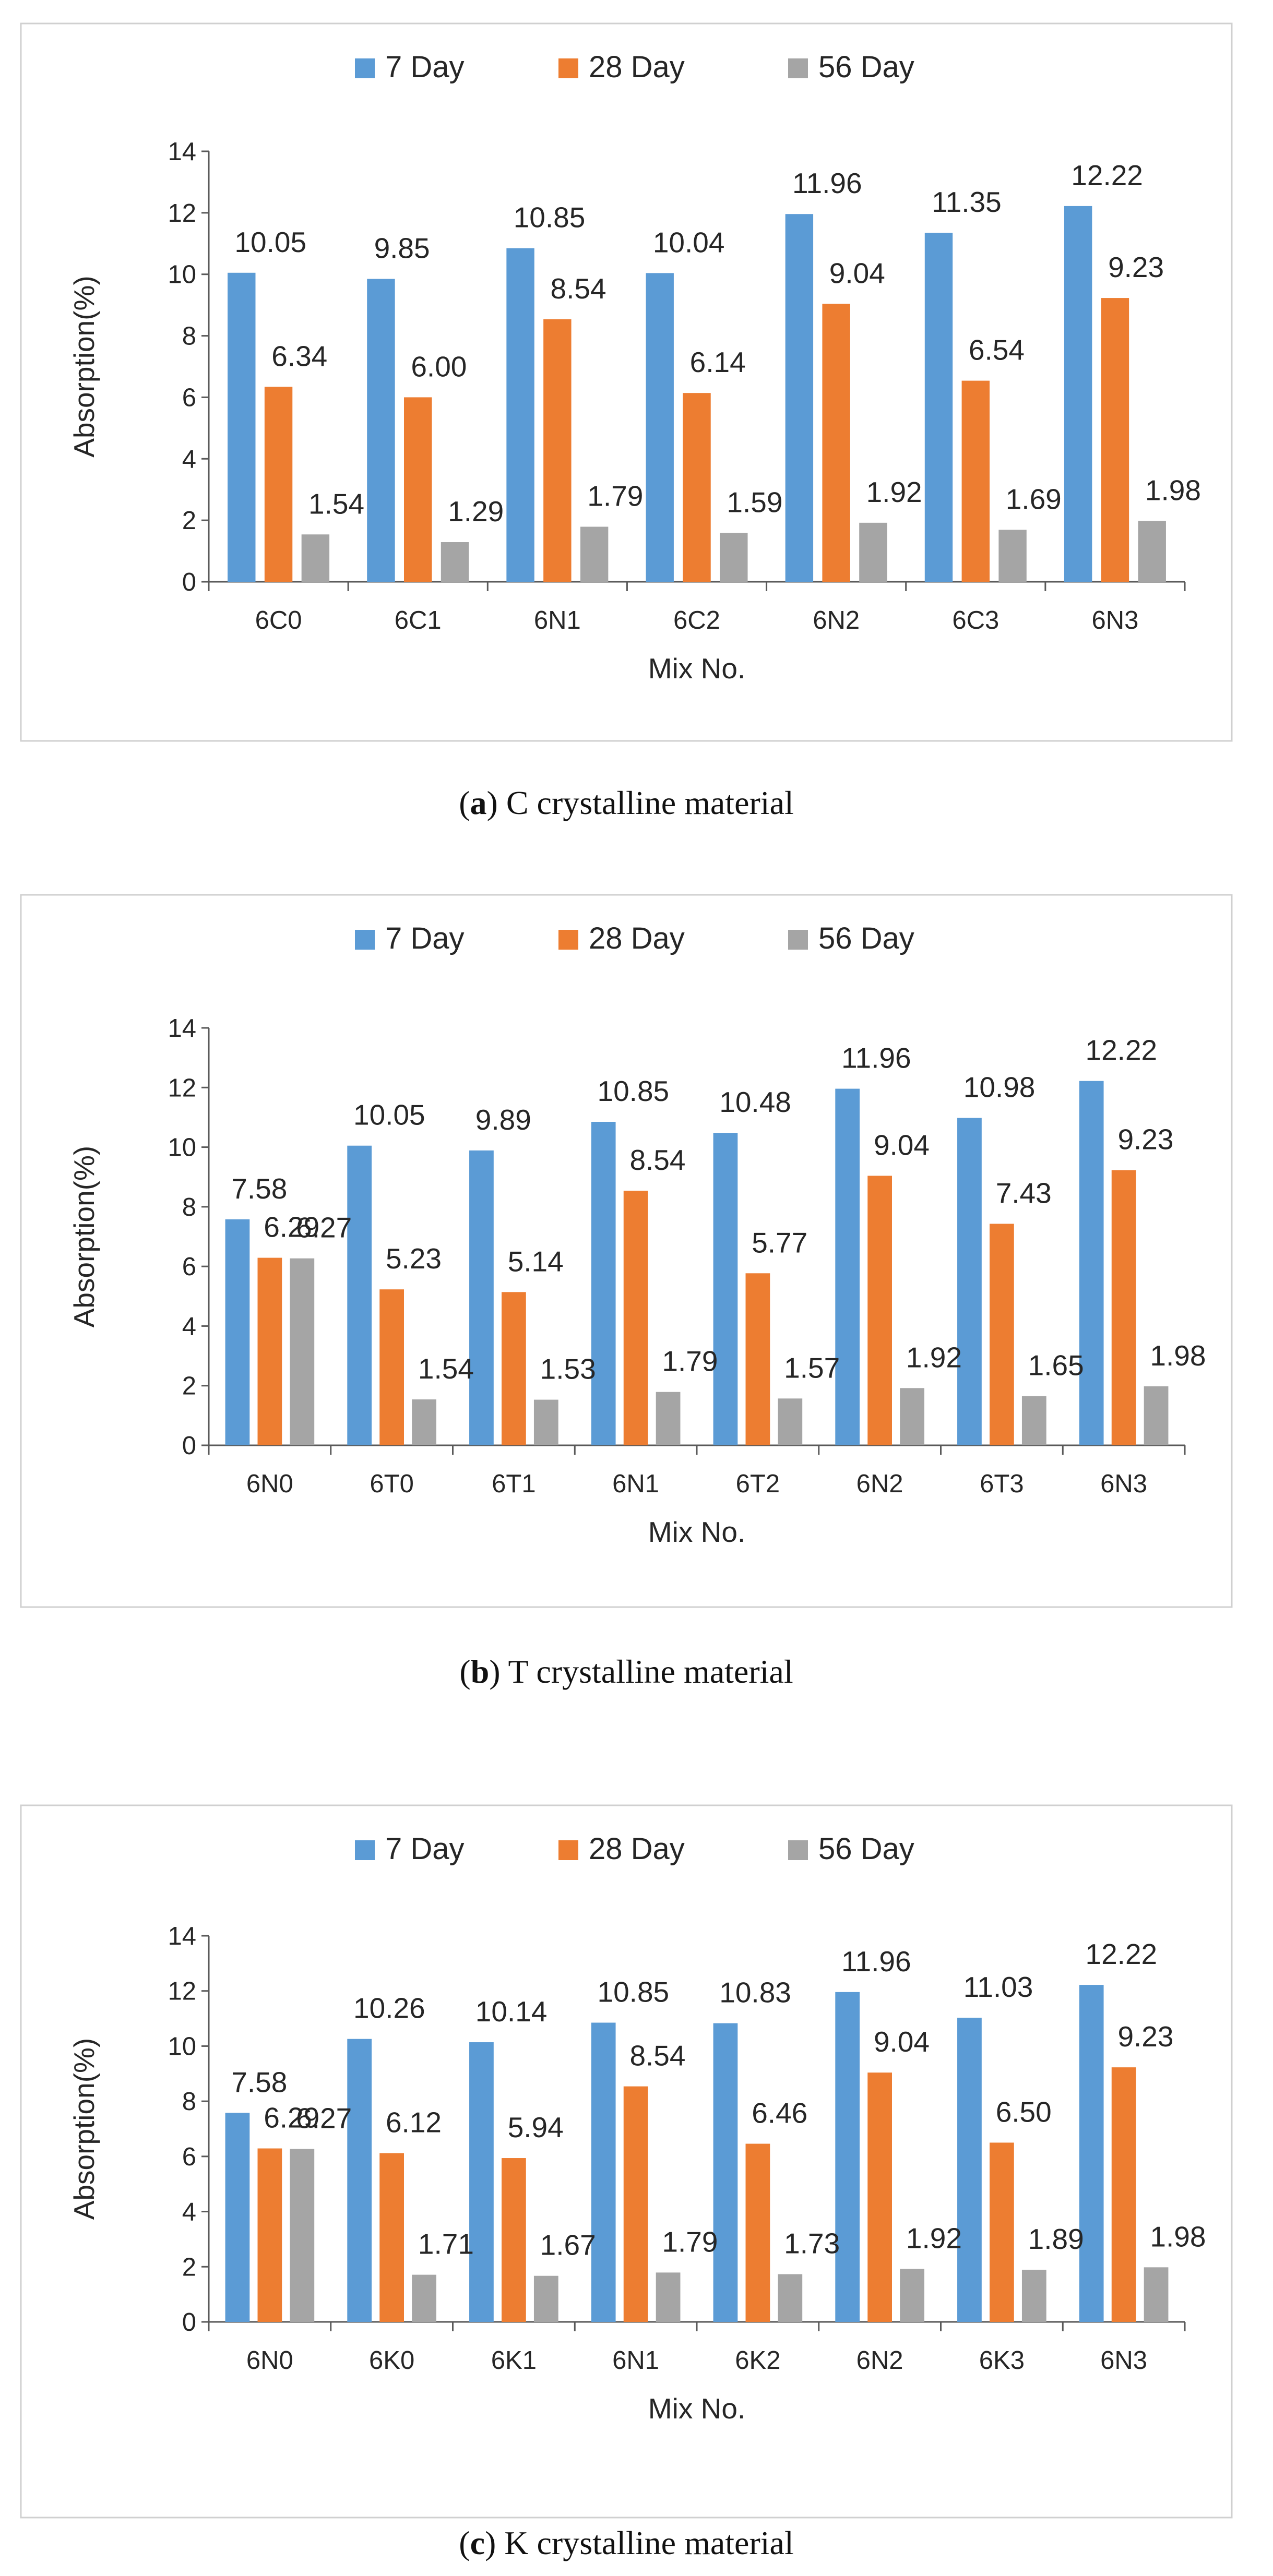 The image size is (1273, 2576). Describe the element at coordinates (689, 242) in the screenshot. I see `data-label: 10.04` at that location.